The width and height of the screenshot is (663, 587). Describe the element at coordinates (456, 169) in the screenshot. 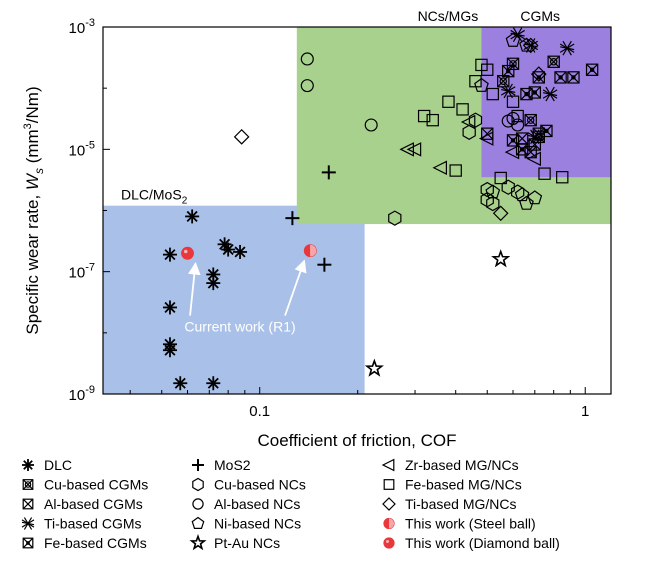

I see `series-cu-based-ncs` at that location.